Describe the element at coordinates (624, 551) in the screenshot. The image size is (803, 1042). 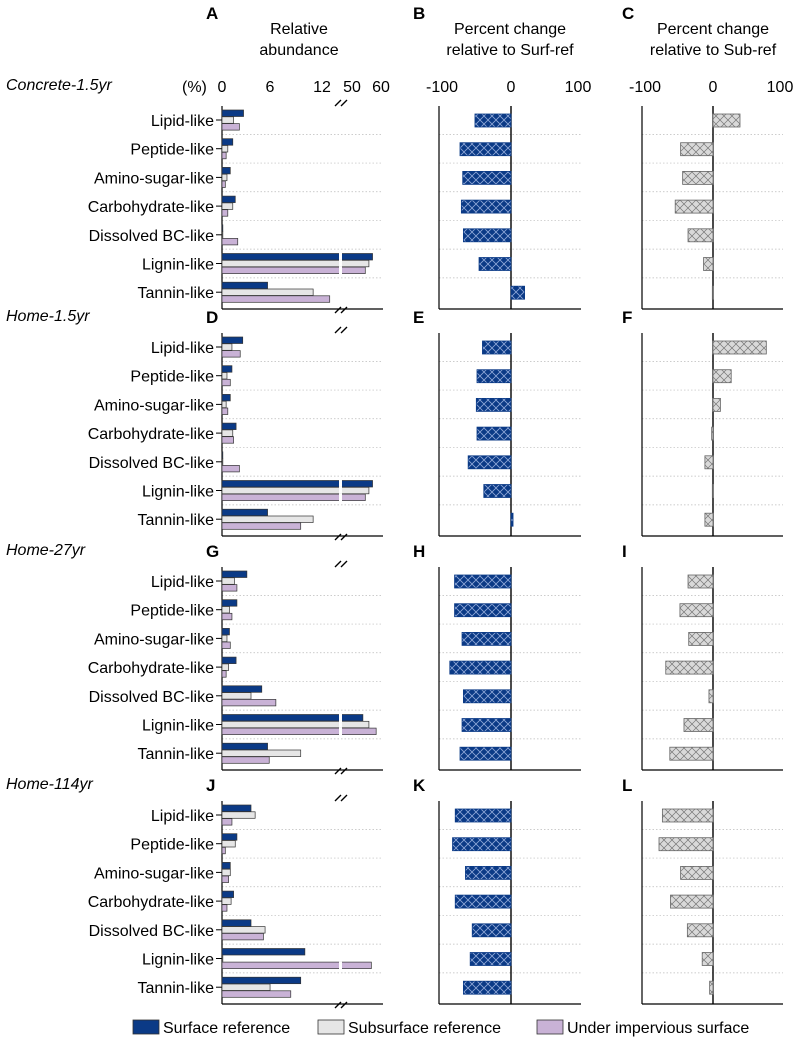
I see `panel-letter-I: I` at that location.